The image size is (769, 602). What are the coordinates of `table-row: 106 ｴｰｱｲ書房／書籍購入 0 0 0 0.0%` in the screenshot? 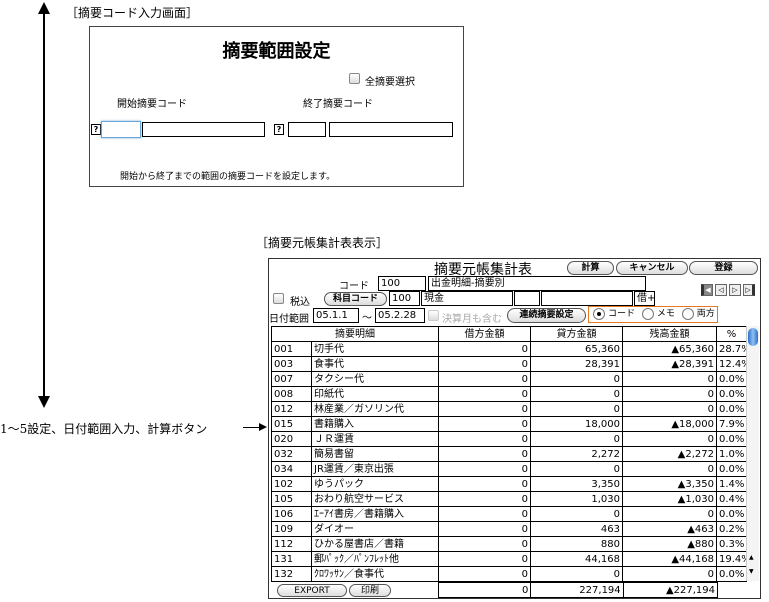 It's located at (509, 514).